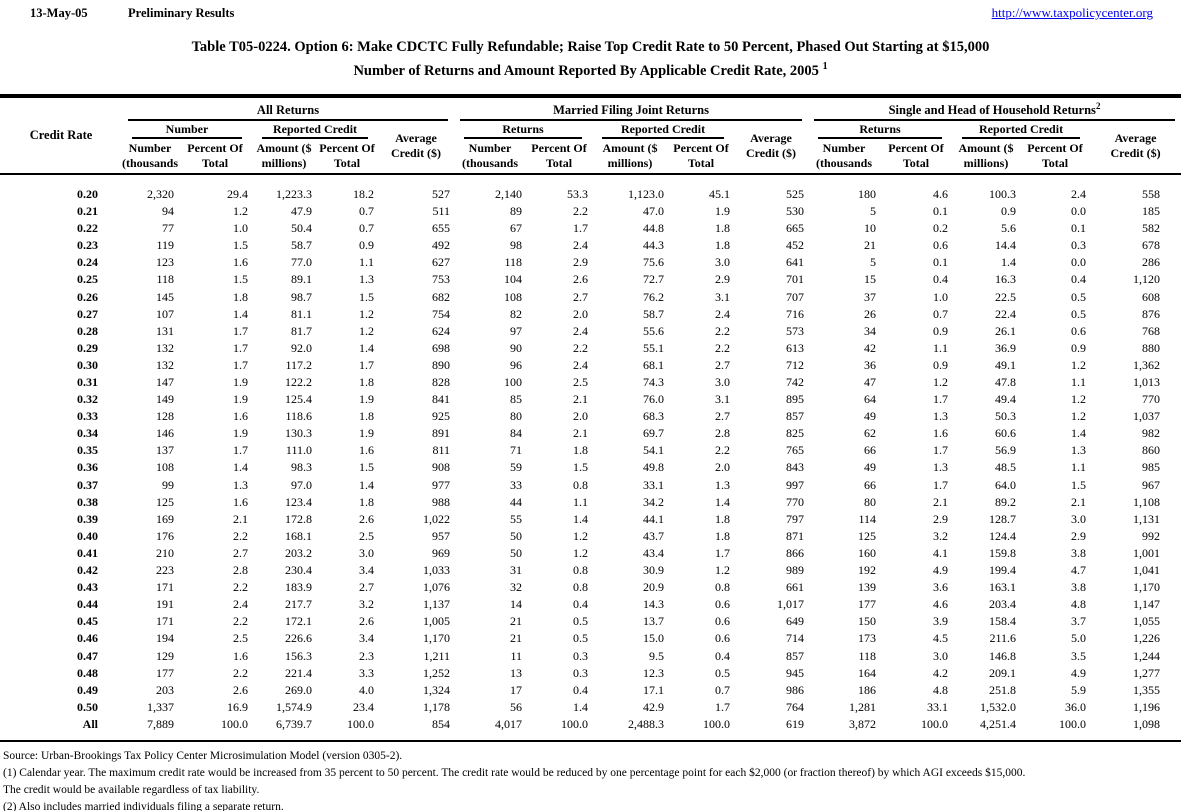 This screenshot has width=1181, height=811. What do you see at coordinates (581, 279) in the screenshot?
I see `mfj-percent-cell: 2.6` at bounding box center [581, 279].